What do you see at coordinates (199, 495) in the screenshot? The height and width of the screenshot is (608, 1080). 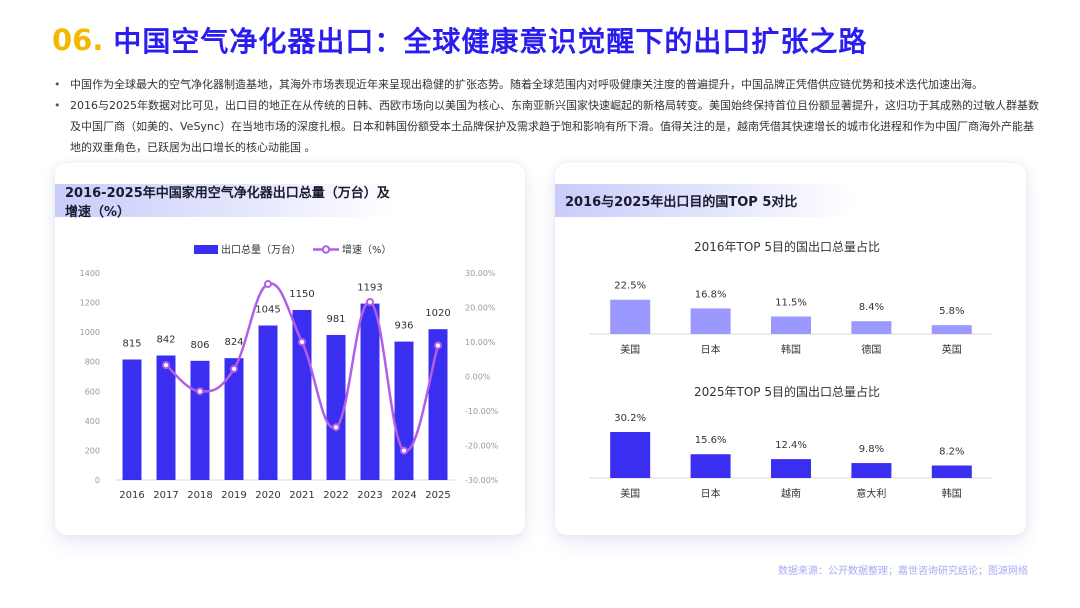 I see `x-tick-label: 2018` at bounding box center [199, 495].